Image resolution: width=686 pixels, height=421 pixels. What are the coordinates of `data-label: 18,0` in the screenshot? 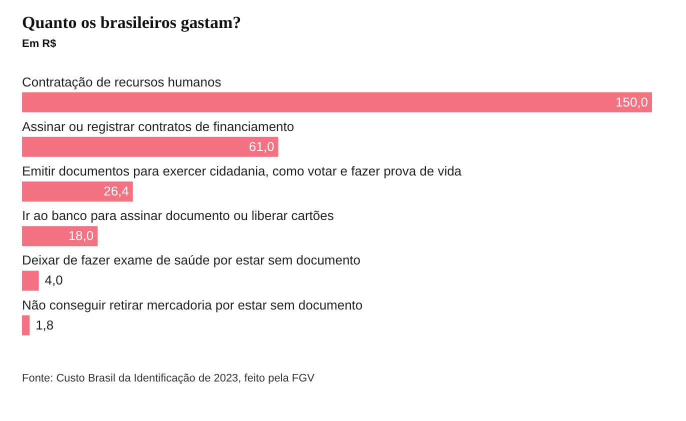 It's located at (81, 236).